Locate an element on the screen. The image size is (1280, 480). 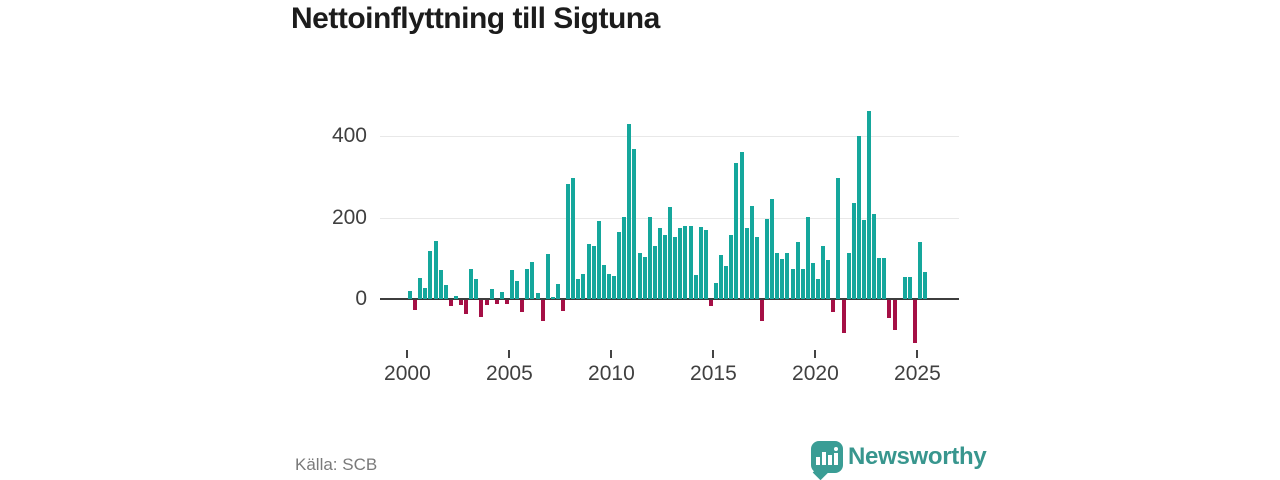
logo-exclamation-bar is located at coordinates (836, 459).